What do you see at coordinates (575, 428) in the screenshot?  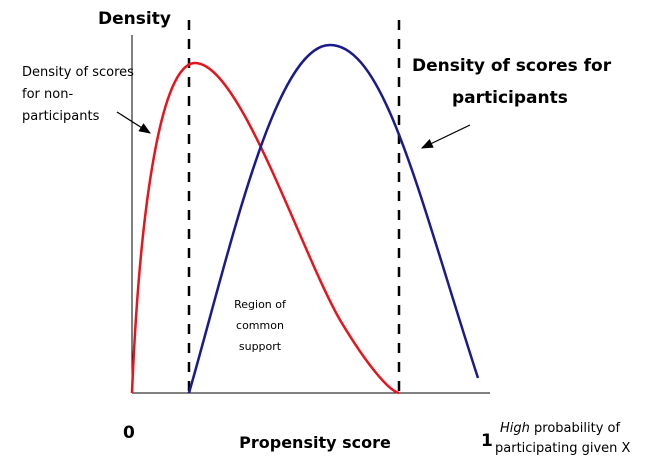 I see `note-text: probability of` at bounding box center [575, 428].